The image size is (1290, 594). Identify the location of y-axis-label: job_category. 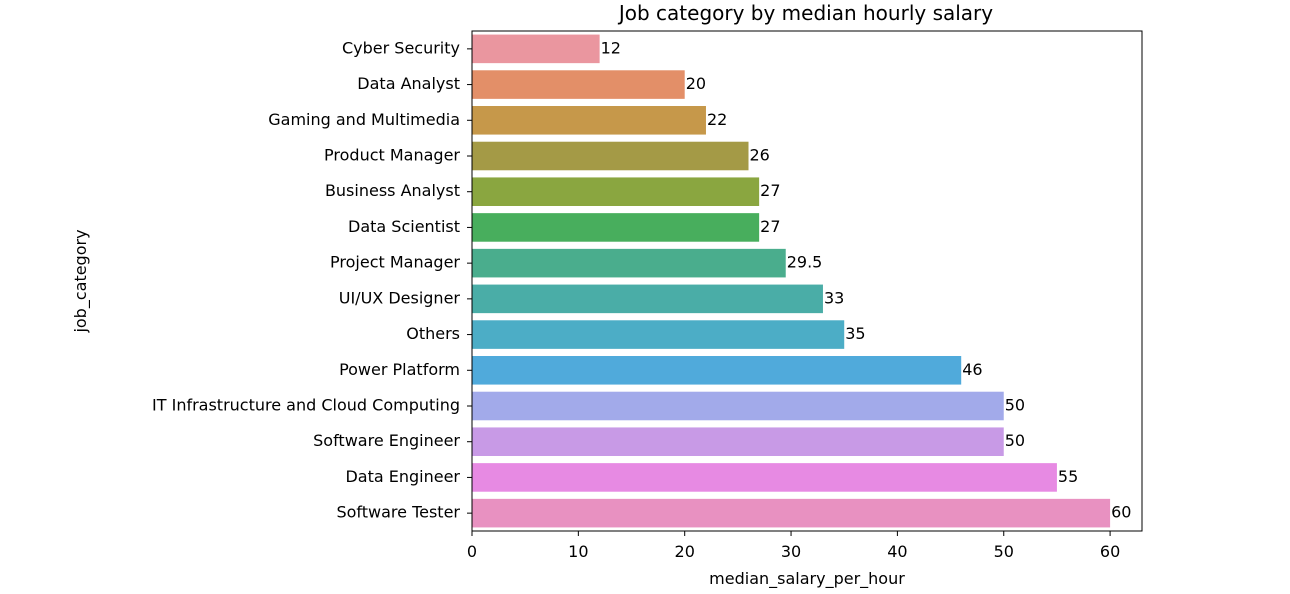
(81, 281).